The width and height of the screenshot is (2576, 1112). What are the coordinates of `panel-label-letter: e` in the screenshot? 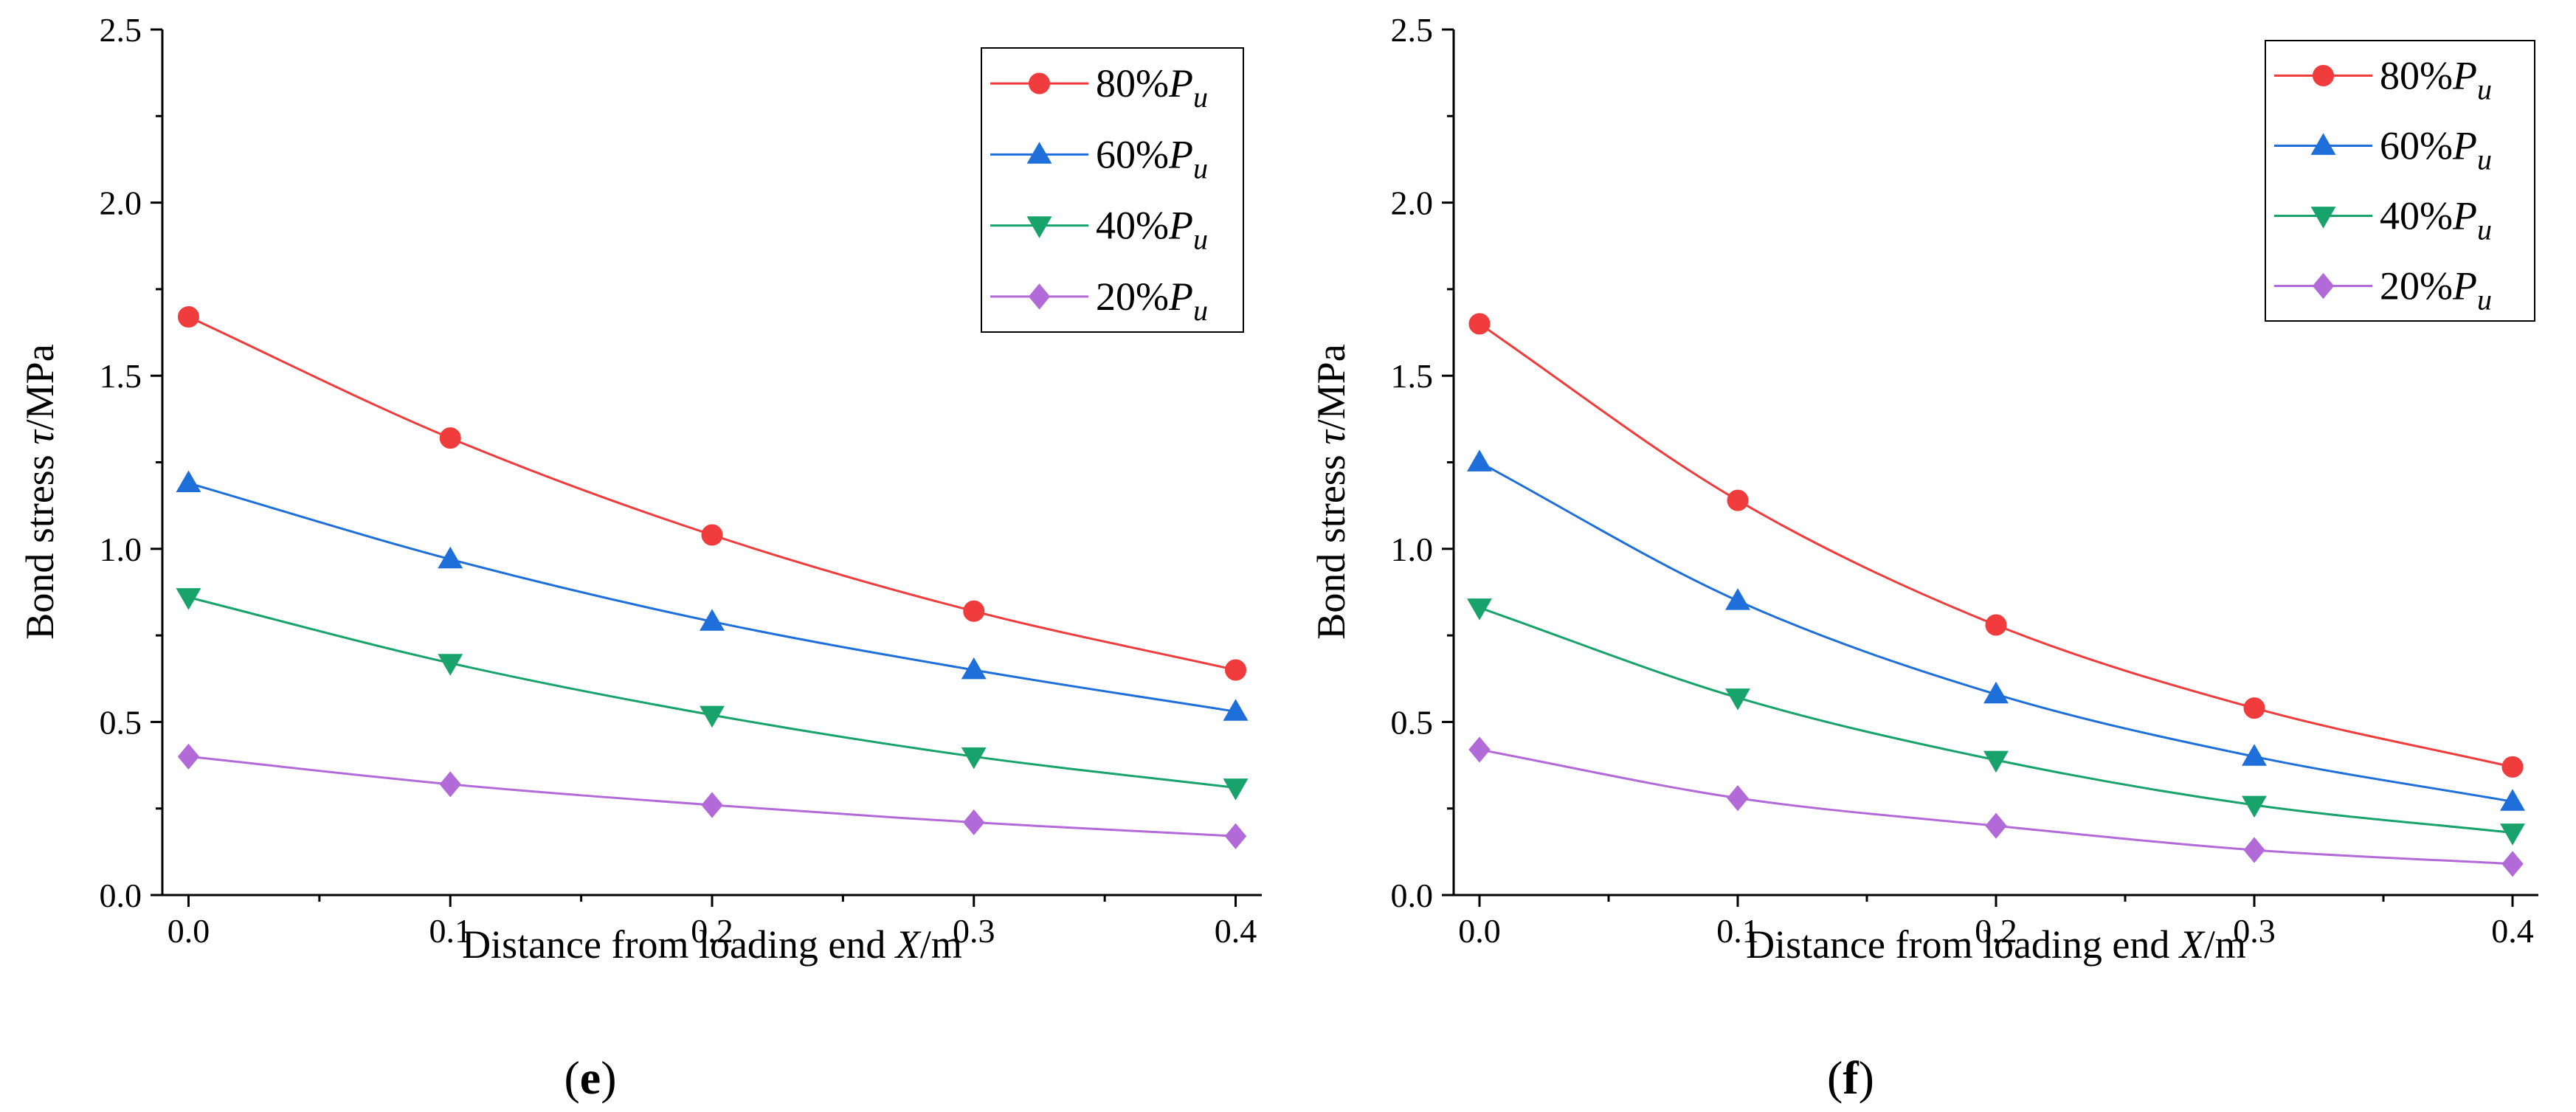 It's located at (591, 1077).